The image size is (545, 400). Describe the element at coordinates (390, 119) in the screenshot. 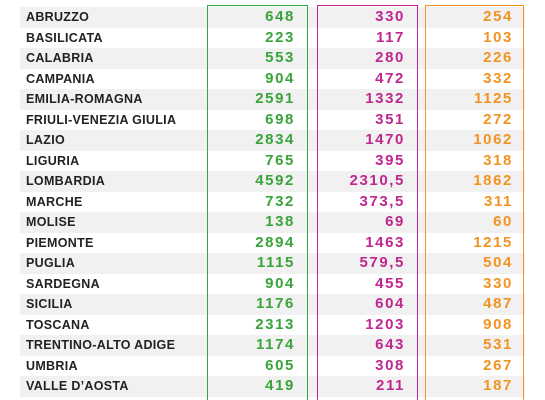

I see `value-magenta: 351` at that location.